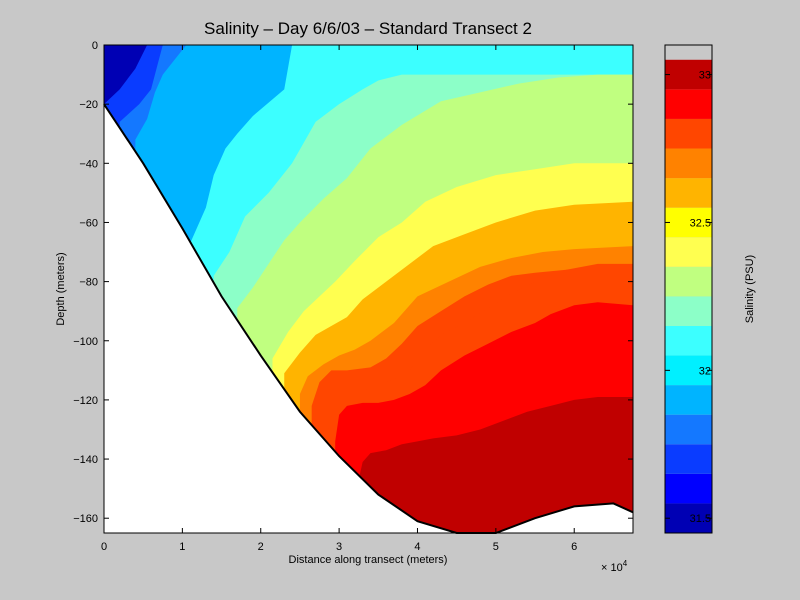 This screenshot has width=800, height=600. Describe the element at coordinates (182, 547) in the screenshot. I see `x-tick-label: 1` at that location.